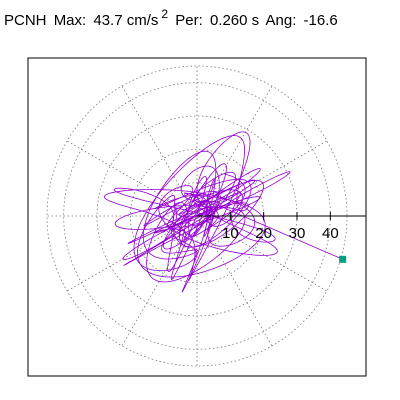  What do you see at coordinates (297, 233) in the screenshot?
I see `radial-tick-label: 30` at bounding box center [297, 233].